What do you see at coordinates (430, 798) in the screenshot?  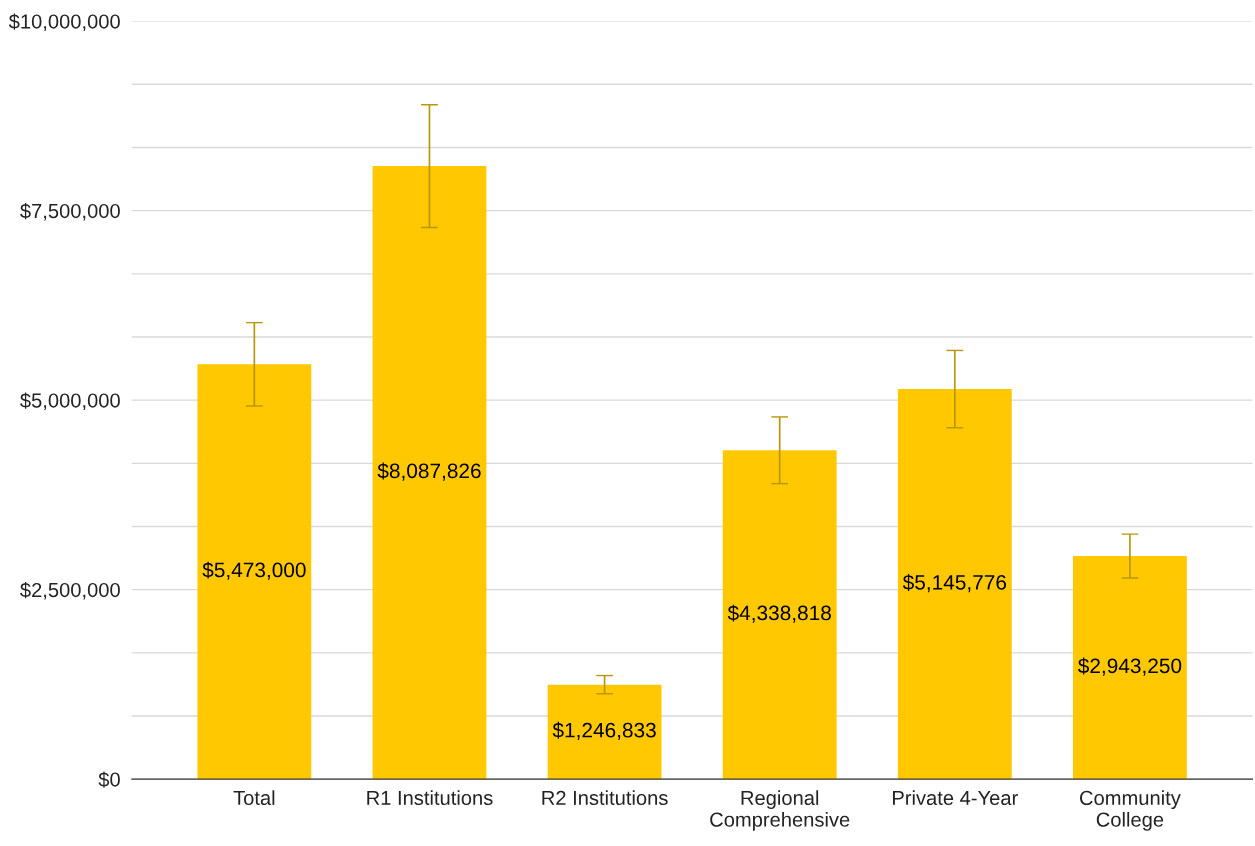 I see `x-tick-label: R1 Institutions` at bounding box center [430, 798].